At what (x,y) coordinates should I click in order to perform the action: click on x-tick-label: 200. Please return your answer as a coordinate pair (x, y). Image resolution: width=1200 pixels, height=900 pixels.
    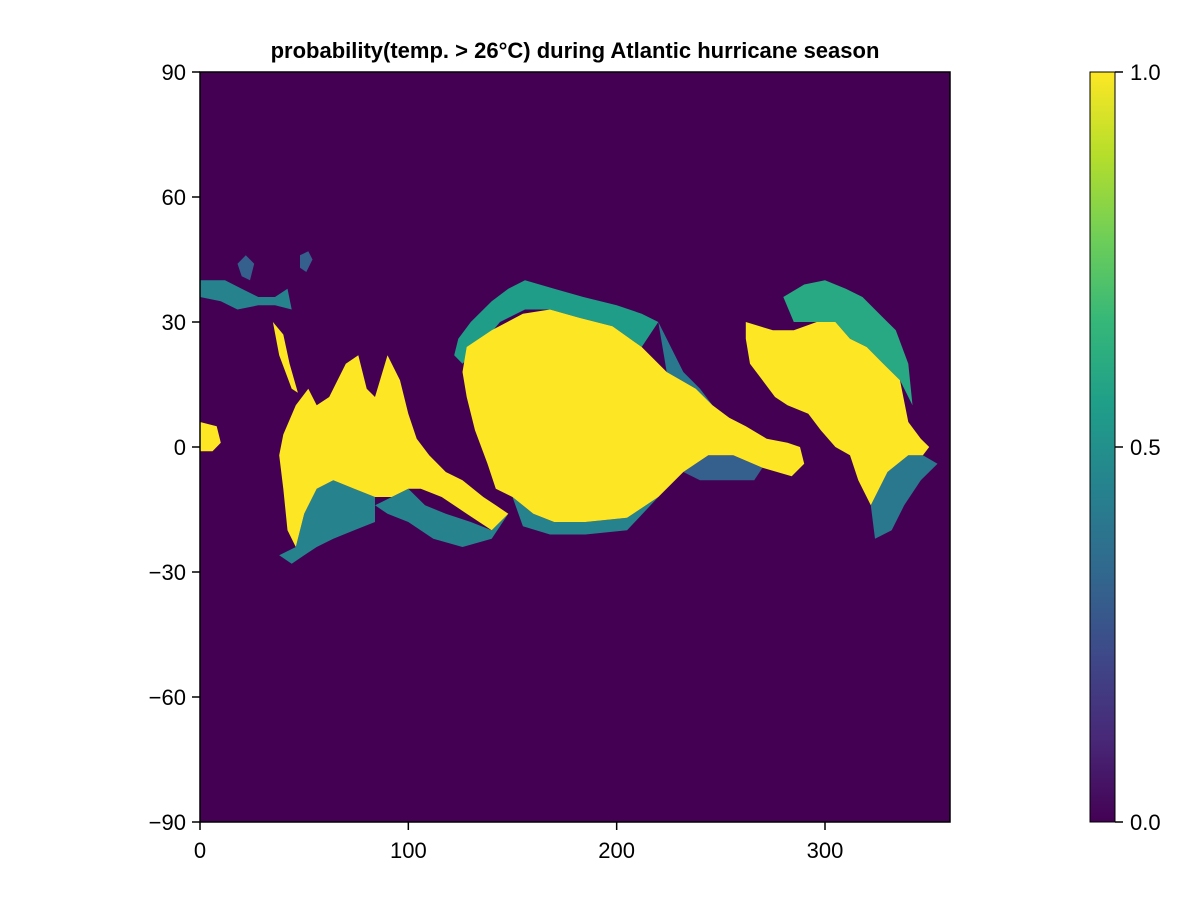
    Looking at the image, I should click on (616, 850).